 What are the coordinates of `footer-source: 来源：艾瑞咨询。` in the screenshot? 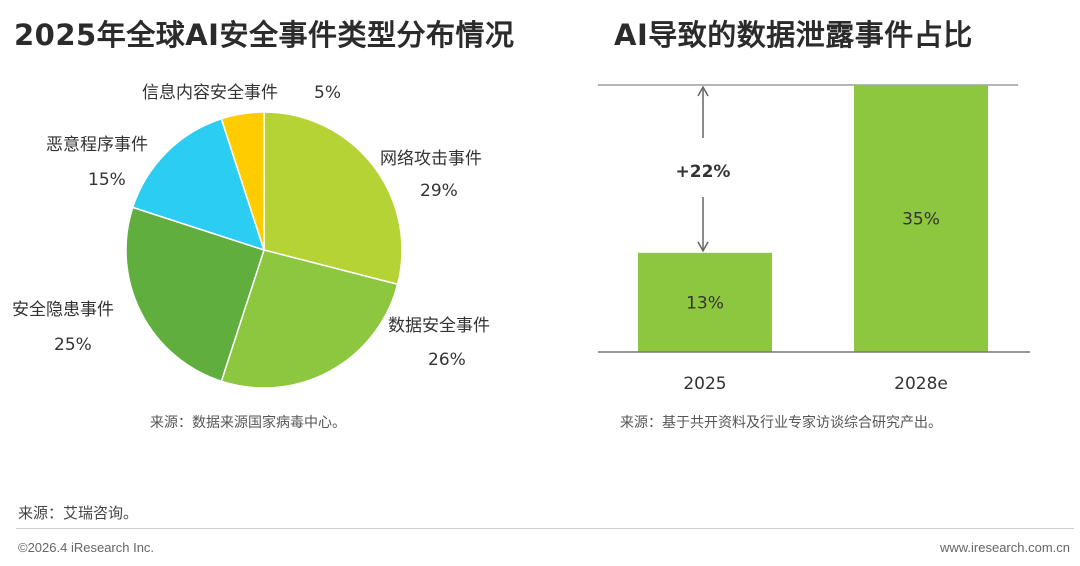 It's located at (78, 513).